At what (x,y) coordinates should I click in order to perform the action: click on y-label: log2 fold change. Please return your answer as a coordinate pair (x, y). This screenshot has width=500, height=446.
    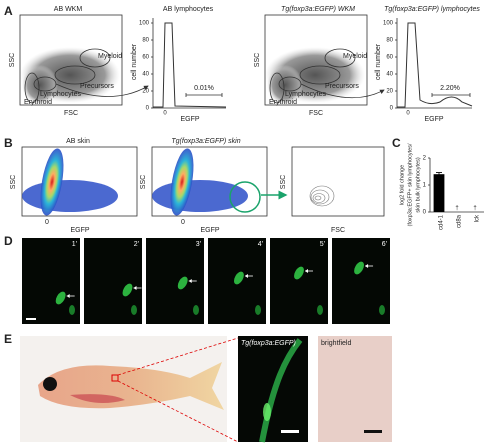
    Looking at the image, I should click on (402, 185).